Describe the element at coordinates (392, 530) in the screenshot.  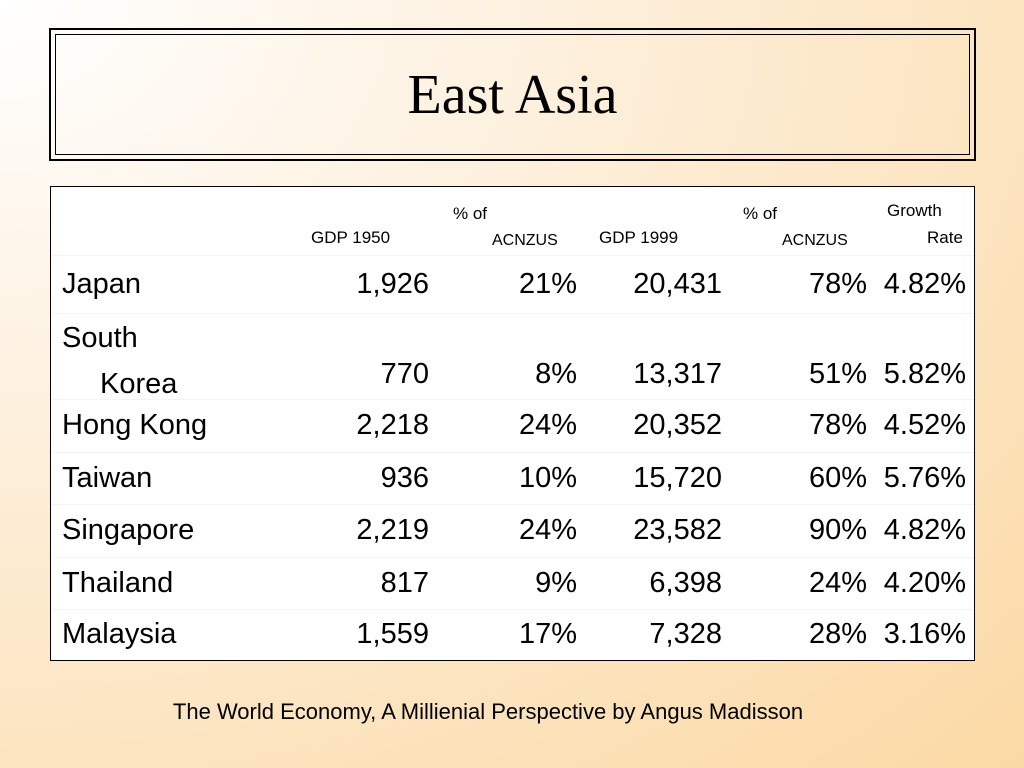
I see `gdp-1950-cell: 2,219` at that location.